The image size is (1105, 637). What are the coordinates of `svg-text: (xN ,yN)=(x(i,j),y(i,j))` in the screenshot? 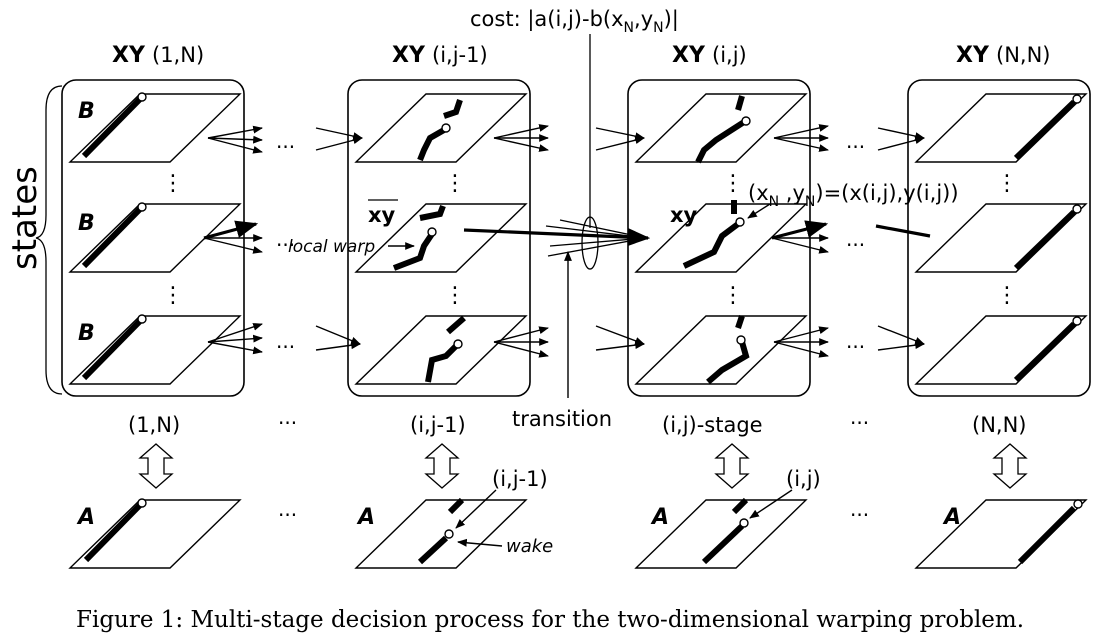 It's located at (853, 195).